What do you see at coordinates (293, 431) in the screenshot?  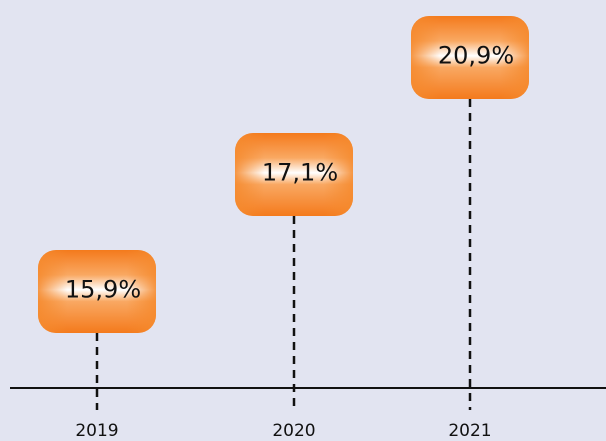 I see `year-label: 2020` at bounding box center [293, 431].